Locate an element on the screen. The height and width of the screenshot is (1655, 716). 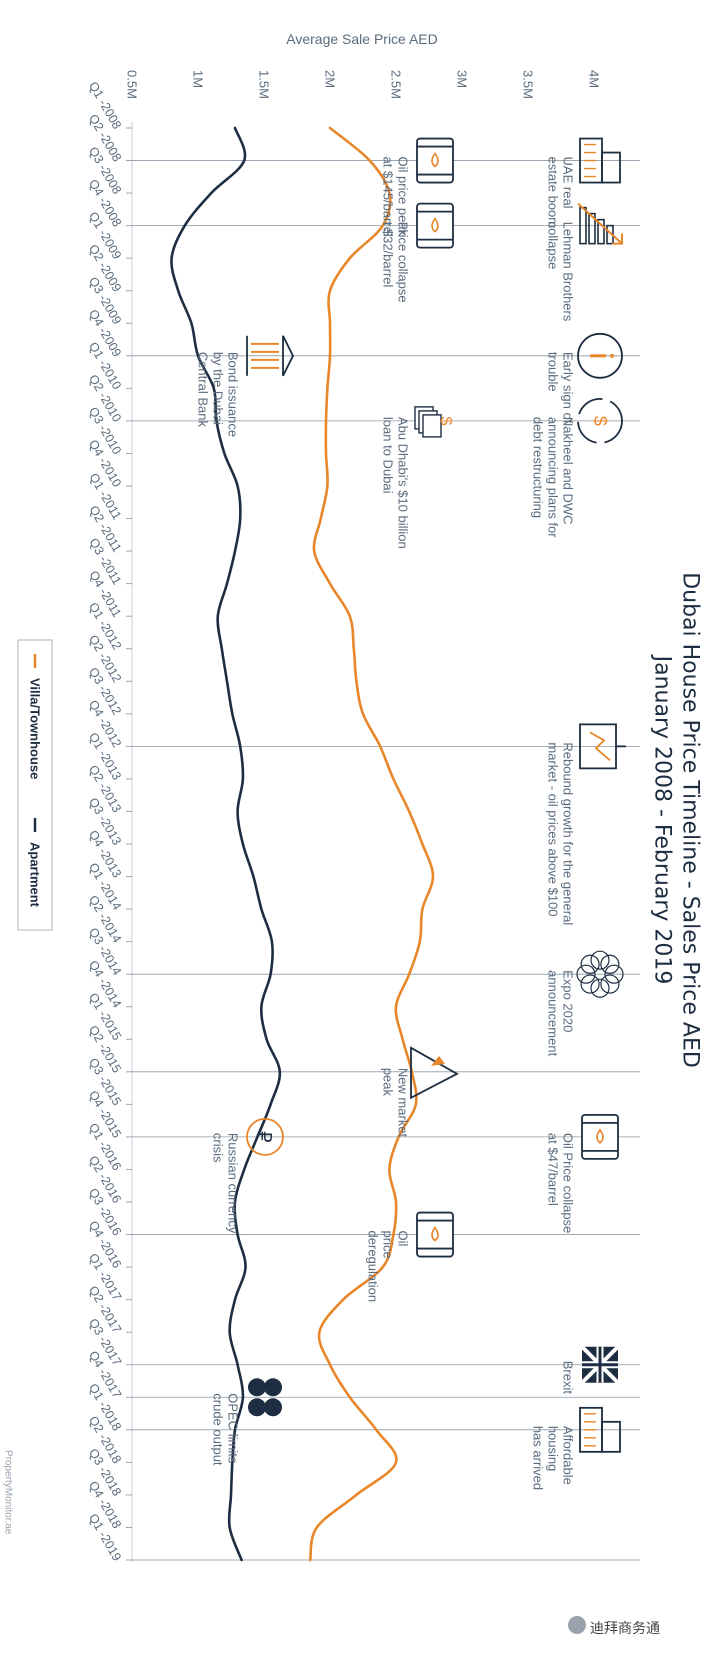
event-label: estate boom is located at coordinates (553, 193).